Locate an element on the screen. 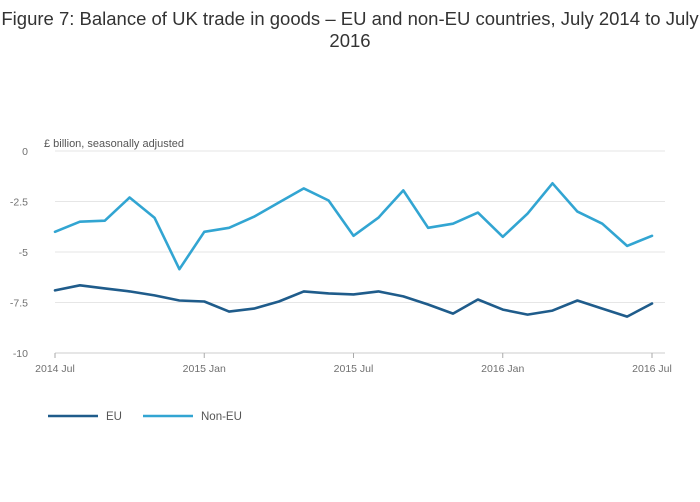 The width and height of the screenshot is (700, 502). x-axis: 2014 Jul 2015 Jan 2015 Jul 2016 Jan 2016 Jul is located at coordinates (353, 363).